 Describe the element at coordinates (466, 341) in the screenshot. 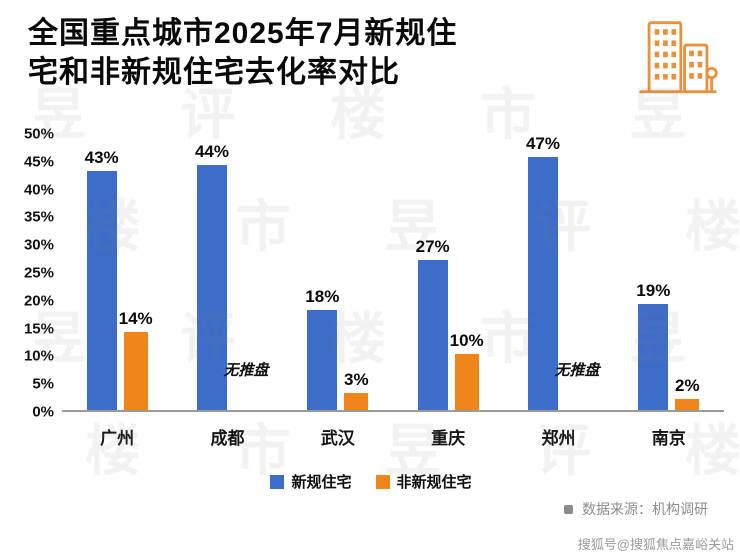

I see `bar-value-label: 10%` at that location.